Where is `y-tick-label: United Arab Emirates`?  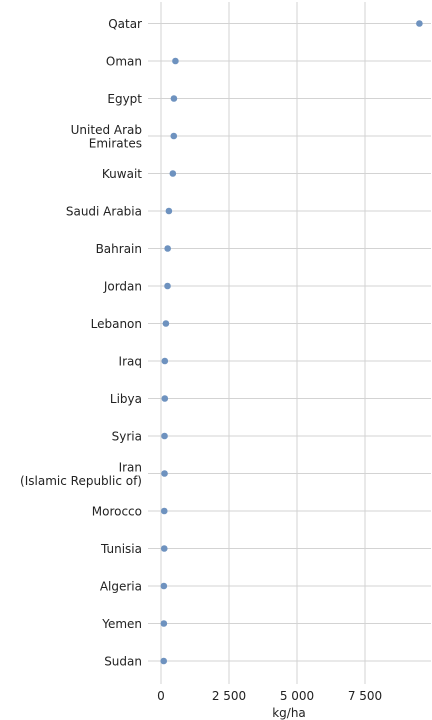
y-tick-label: United Arab Emirates is located at coordinates (106, 137).